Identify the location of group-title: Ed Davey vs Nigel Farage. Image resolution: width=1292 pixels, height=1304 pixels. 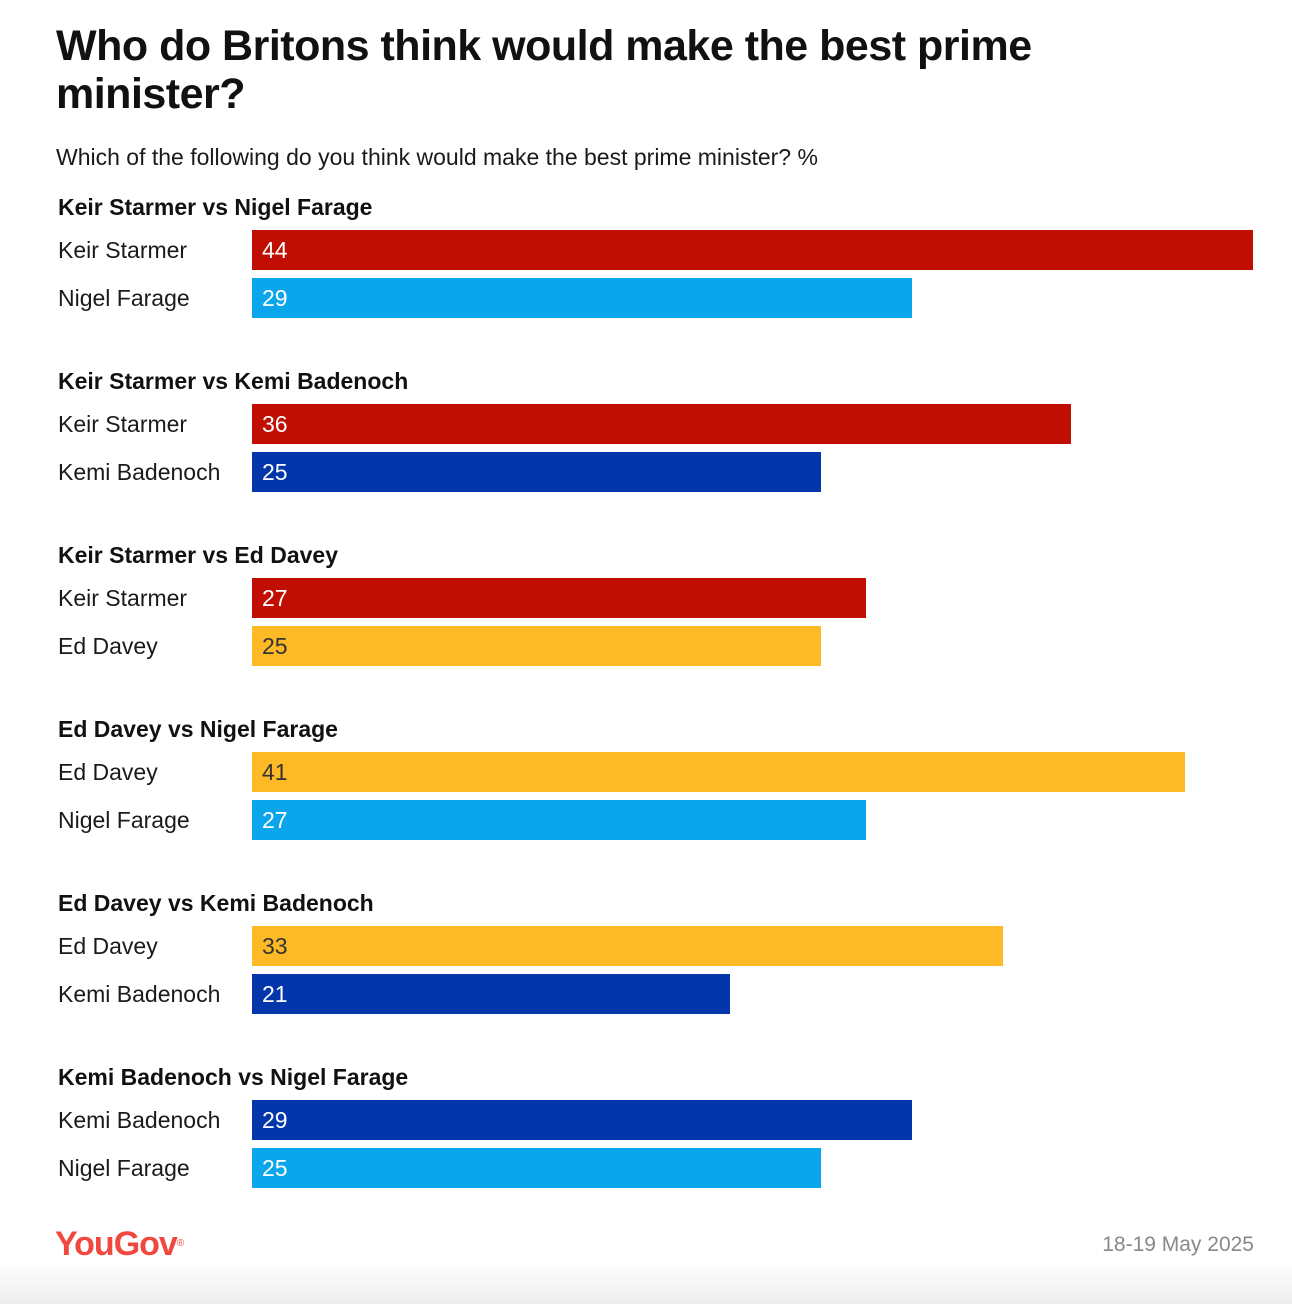
(198, 729).